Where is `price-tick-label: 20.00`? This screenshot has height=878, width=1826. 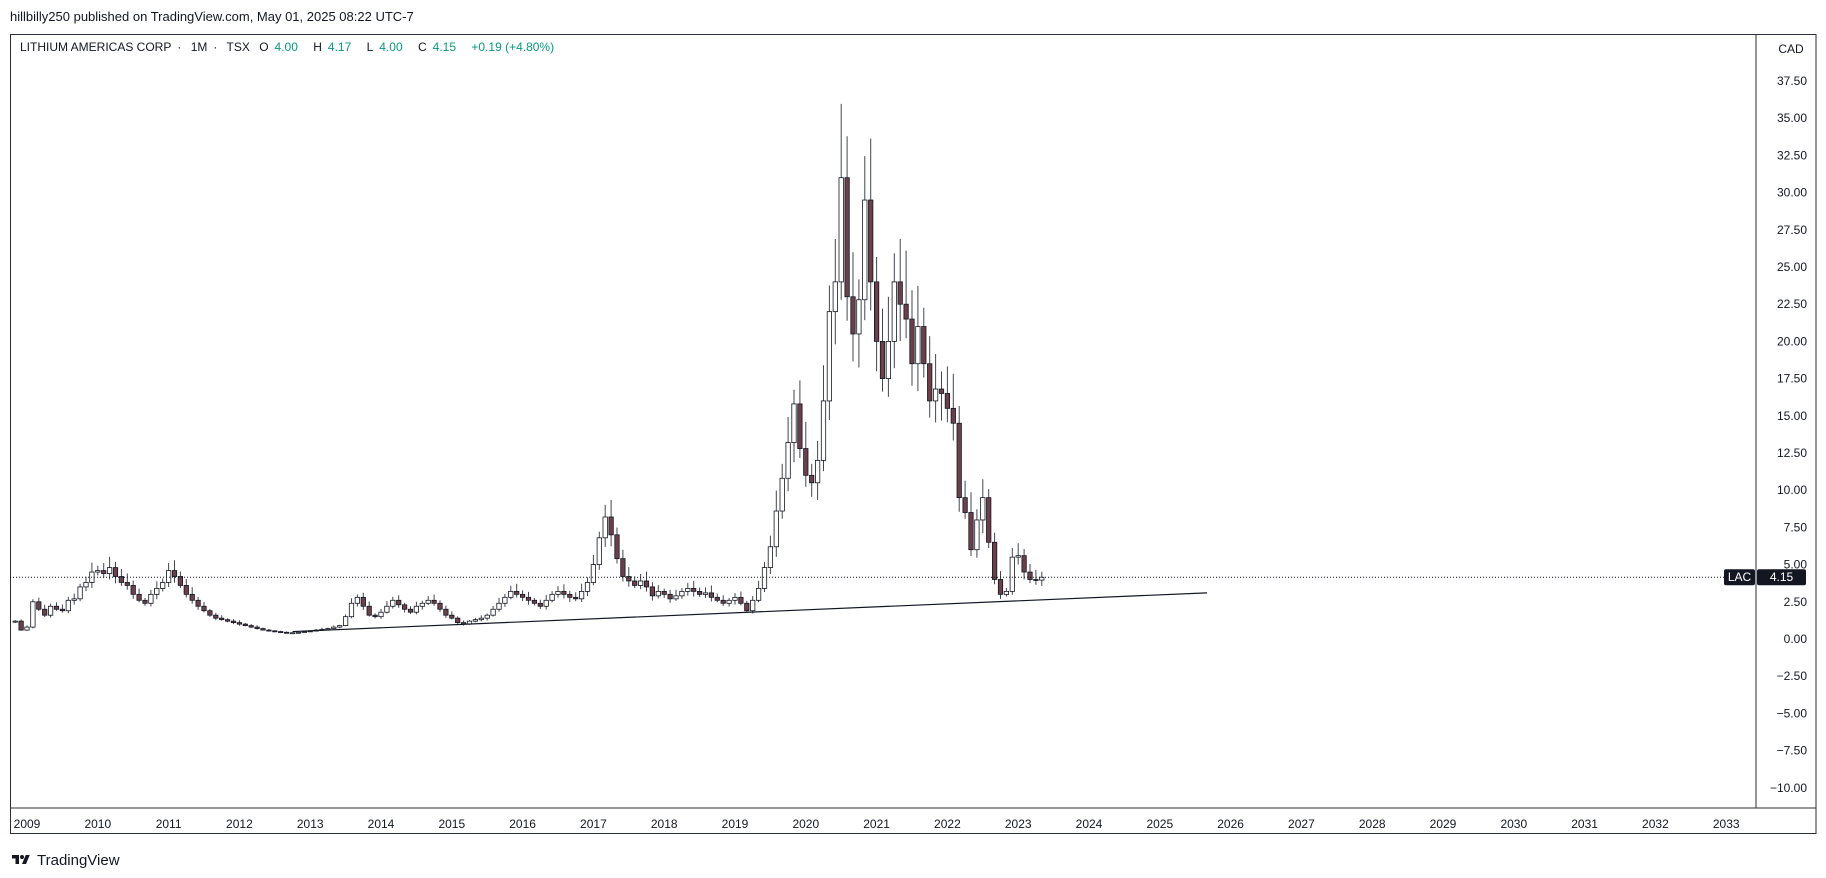 price-tick-label: 20.00 is located at coordinates (1792, 341).